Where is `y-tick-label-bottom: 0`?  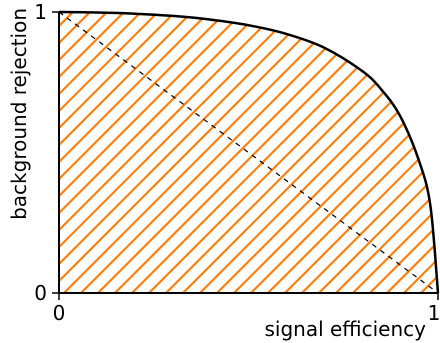
y-tick-label-bottom: 0 is located at coordinates (40, 293).